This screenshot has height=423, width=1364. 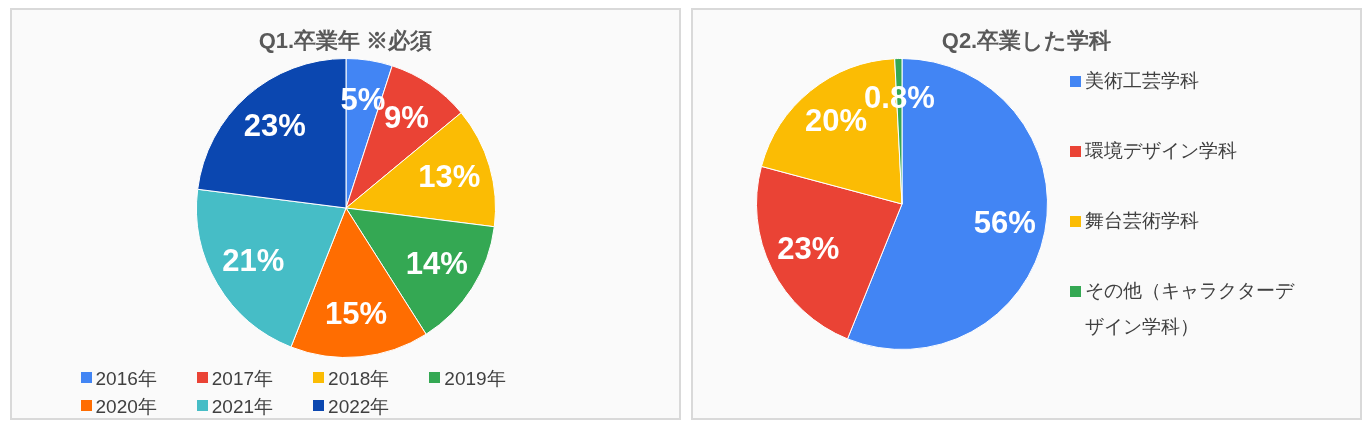 I want to click on legend-label: 2022年, so click(x=359, y=407).